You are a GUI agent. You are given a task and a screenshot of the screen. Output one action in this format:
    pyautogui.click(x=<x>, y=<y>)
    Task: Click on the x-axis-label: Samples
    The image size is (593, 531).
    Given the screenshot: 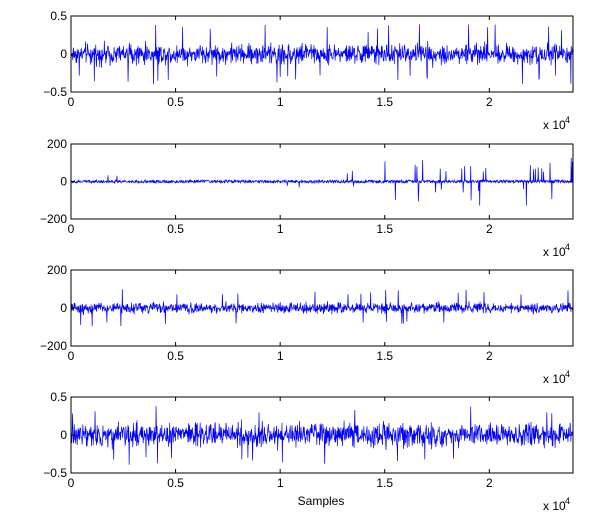 What is the action you would take?
    pyautogui.click(x=321, y=501)
    